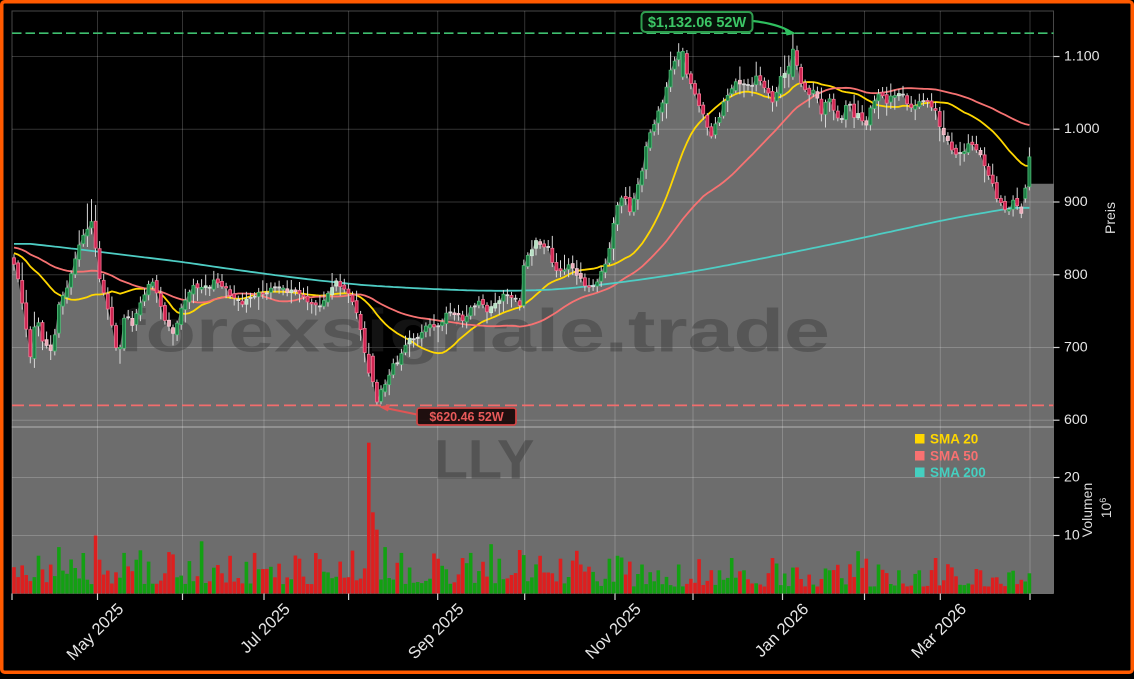 The image size is (1134, 679). I want to click on svg-text: $620.46 52W, so click(466, 417).